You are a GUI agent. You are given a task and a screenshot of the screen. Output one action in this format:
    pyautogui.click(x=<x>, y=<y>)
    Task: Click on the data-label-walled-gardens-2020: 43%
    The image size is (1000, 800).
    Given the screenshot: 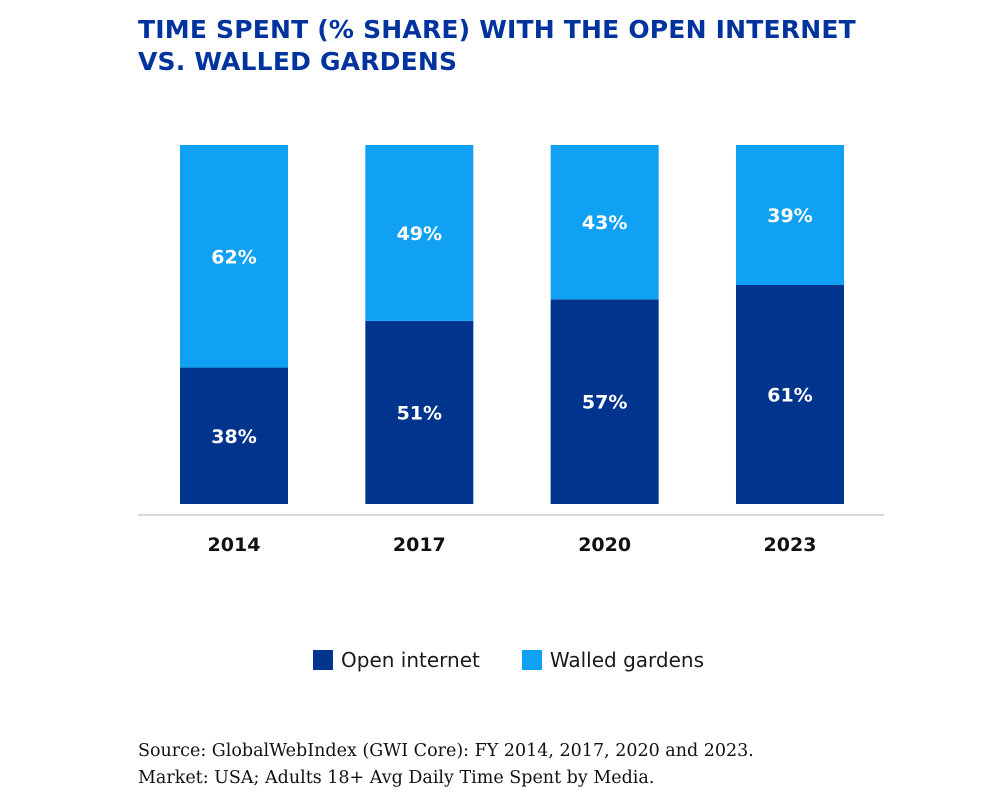 What is the action you would take?
    pyautogui.click(x=604, y=223)
    